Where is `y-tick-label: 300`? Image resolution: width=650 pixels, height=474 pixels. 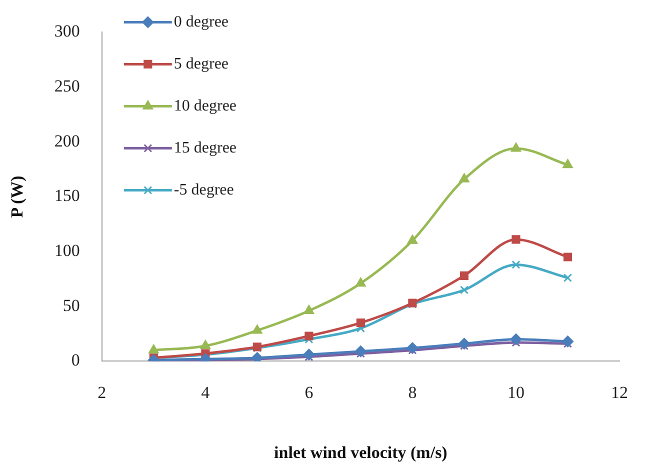 y-tick-label: 300 is located at coordinates (67, 31).